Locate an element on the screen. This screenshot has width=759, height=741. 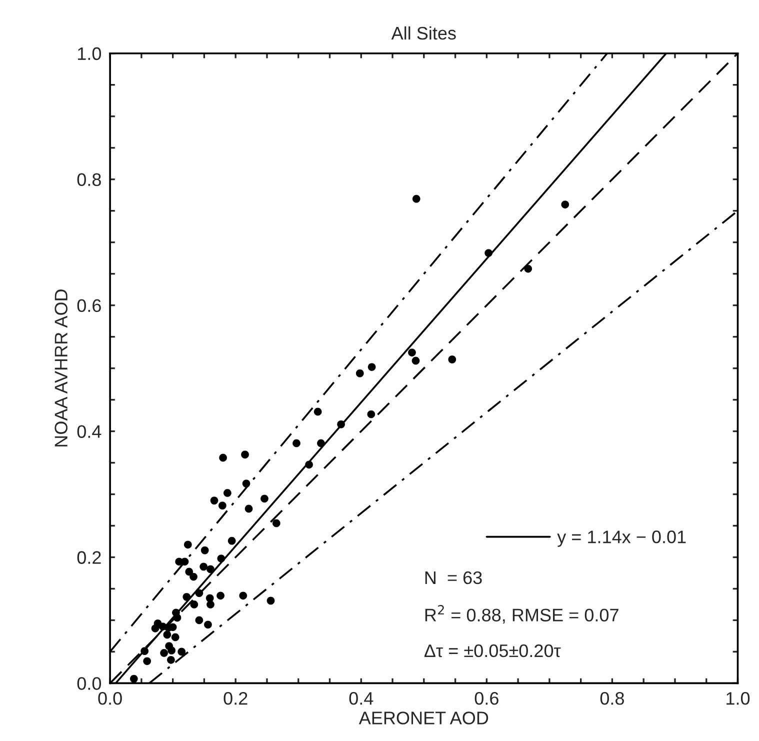
y-tick-label: 0.6 is located at coordinates (89, 305).